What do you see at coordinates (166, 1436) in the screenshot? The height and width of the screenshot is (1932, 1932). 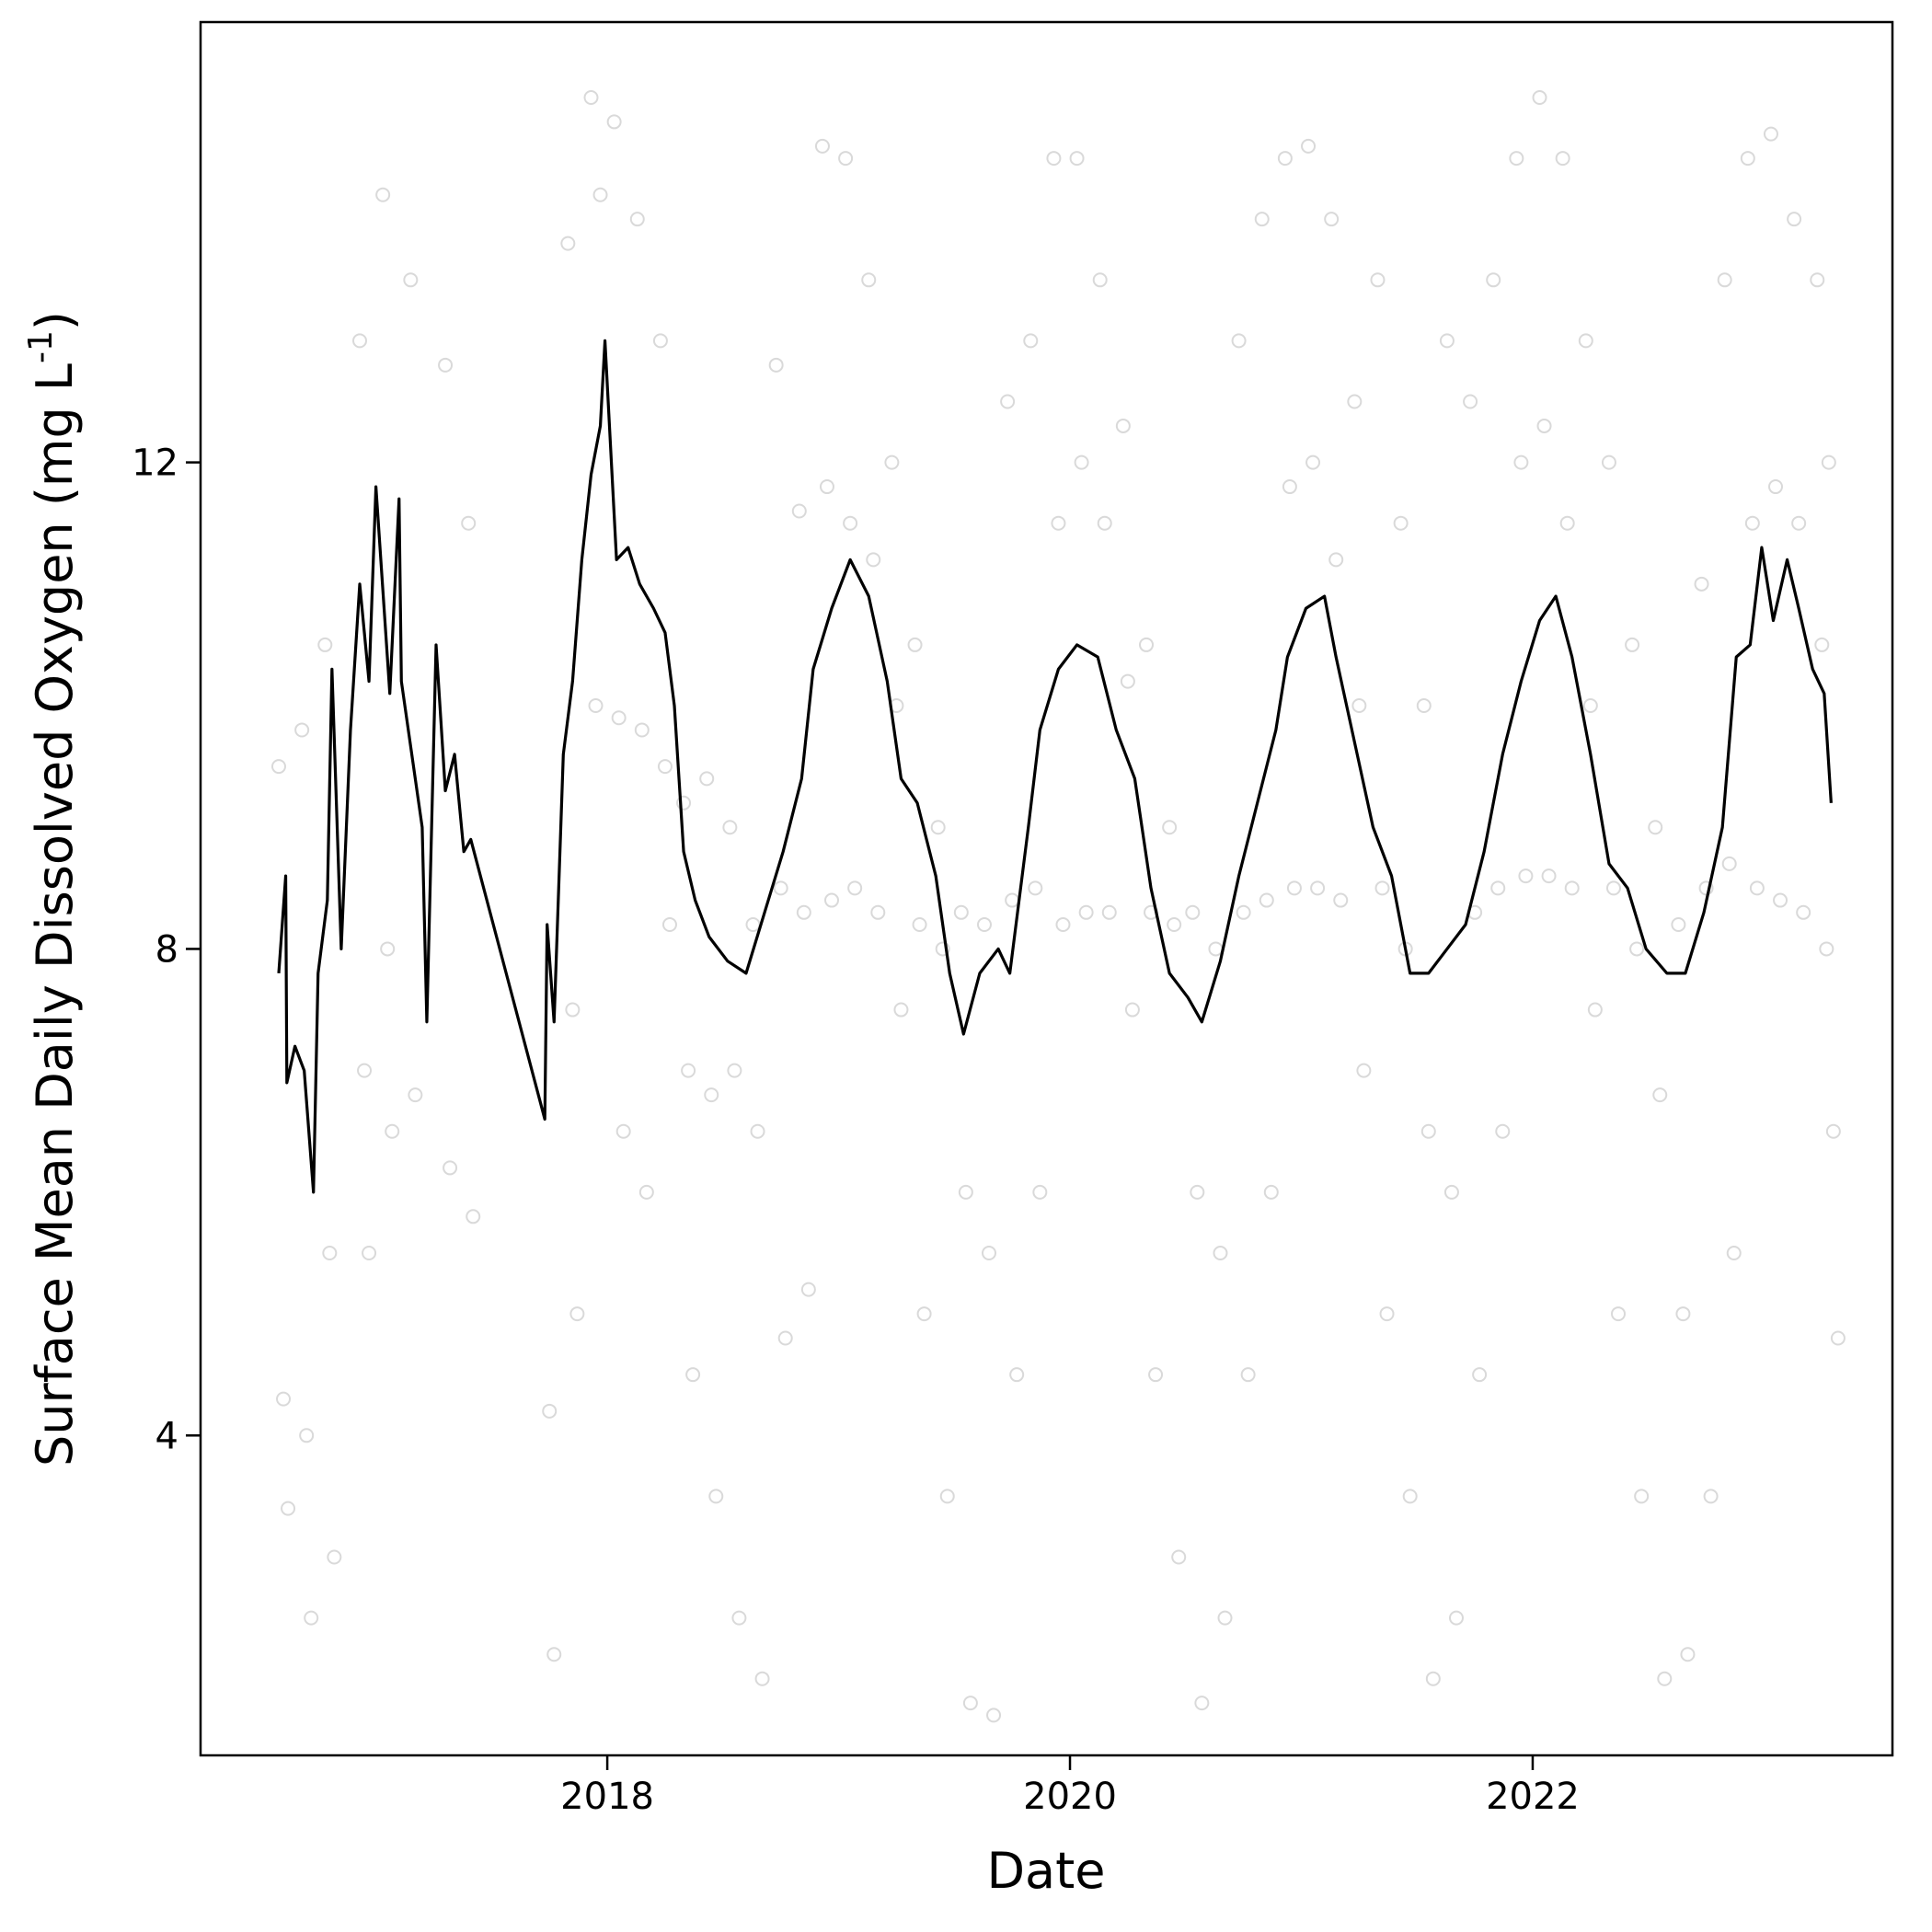 I see `y-tick-label: 4` at bounding box center [166, 1436].